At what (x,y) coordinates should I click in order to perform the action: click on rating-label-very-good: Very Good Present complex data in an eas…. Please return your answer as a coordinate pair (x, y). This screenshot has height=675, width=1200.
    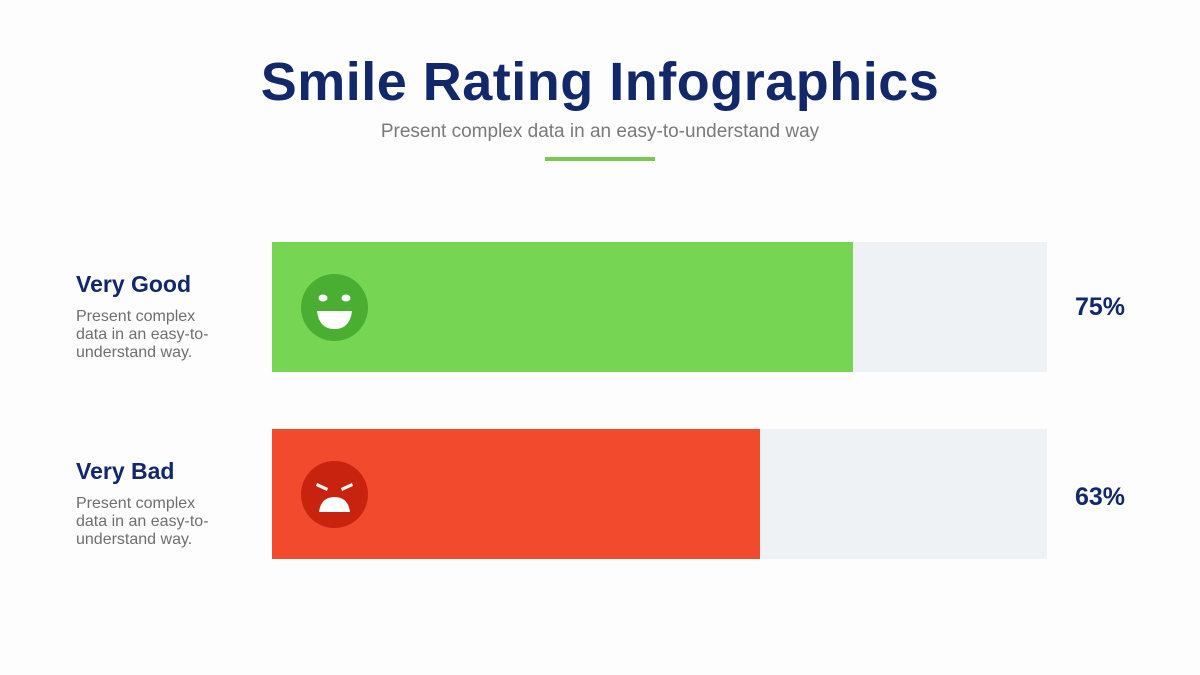
    Looking at the image, I should click on (166, 316).